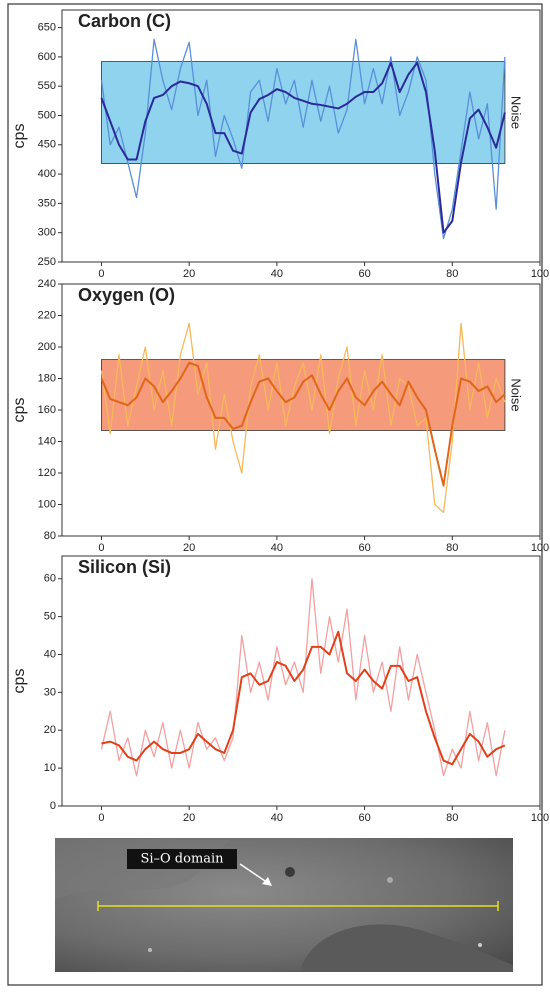 The width and height of the screenshot is (550, 994). I want to click on chart-title: Silicon (Si), so click(124, 567).